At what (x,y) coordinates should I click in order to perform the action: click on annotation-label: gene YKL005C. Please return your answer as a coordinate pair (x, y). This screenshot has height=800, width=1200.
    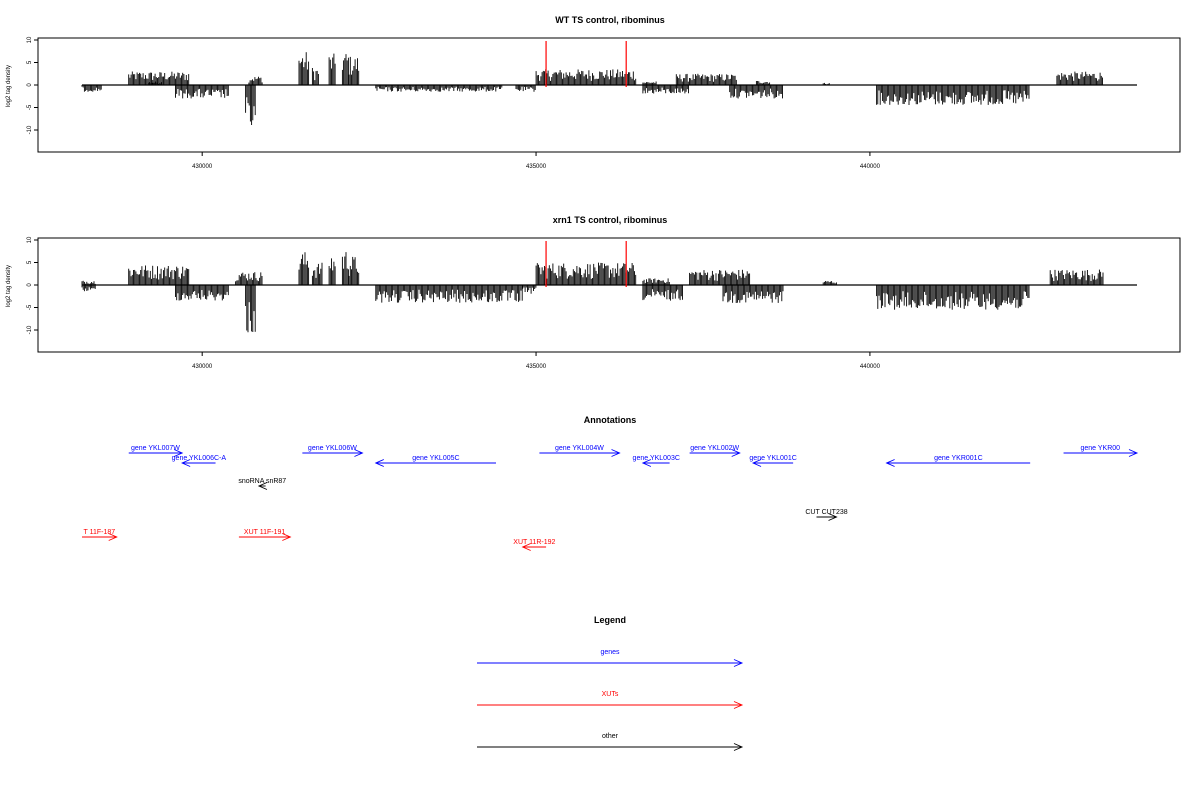
    Looking at the image, I should click on (435, 458).